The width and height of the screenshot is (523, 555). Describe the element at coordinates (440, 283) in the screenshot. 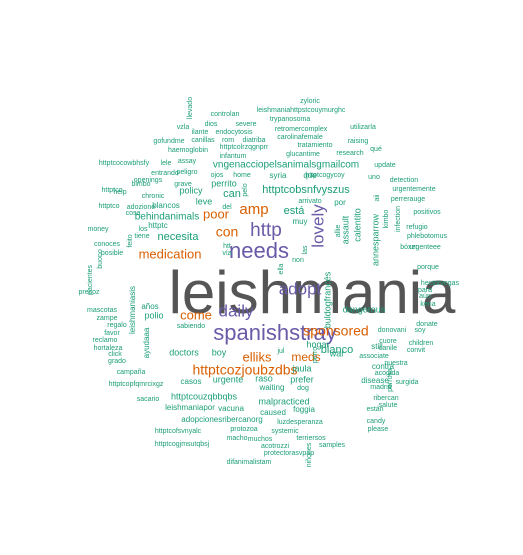

I see `word-118: hectorvegas` at that location.